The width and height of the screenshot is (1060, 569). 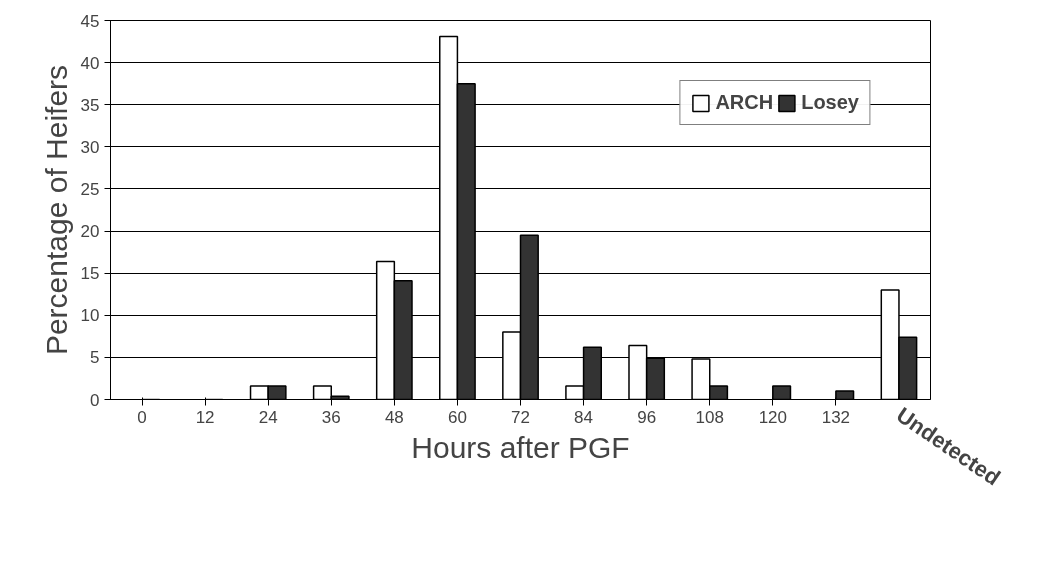 What do you see at coordinates (95, 358) in the screenshot?
I see `y-tick-label: 5` at bounding box center [95, 358].